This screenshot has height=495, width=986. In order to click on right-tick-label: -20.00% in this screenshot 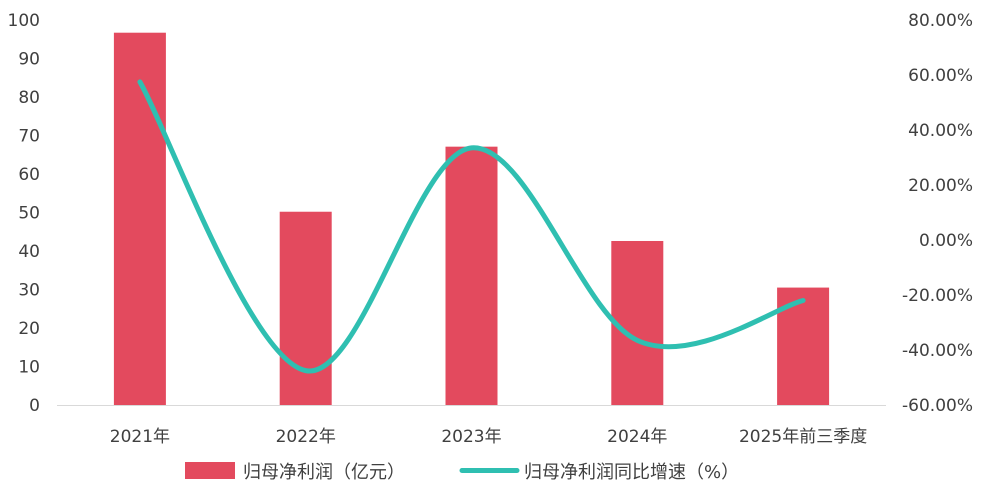, I will do `click(937, 296)`.